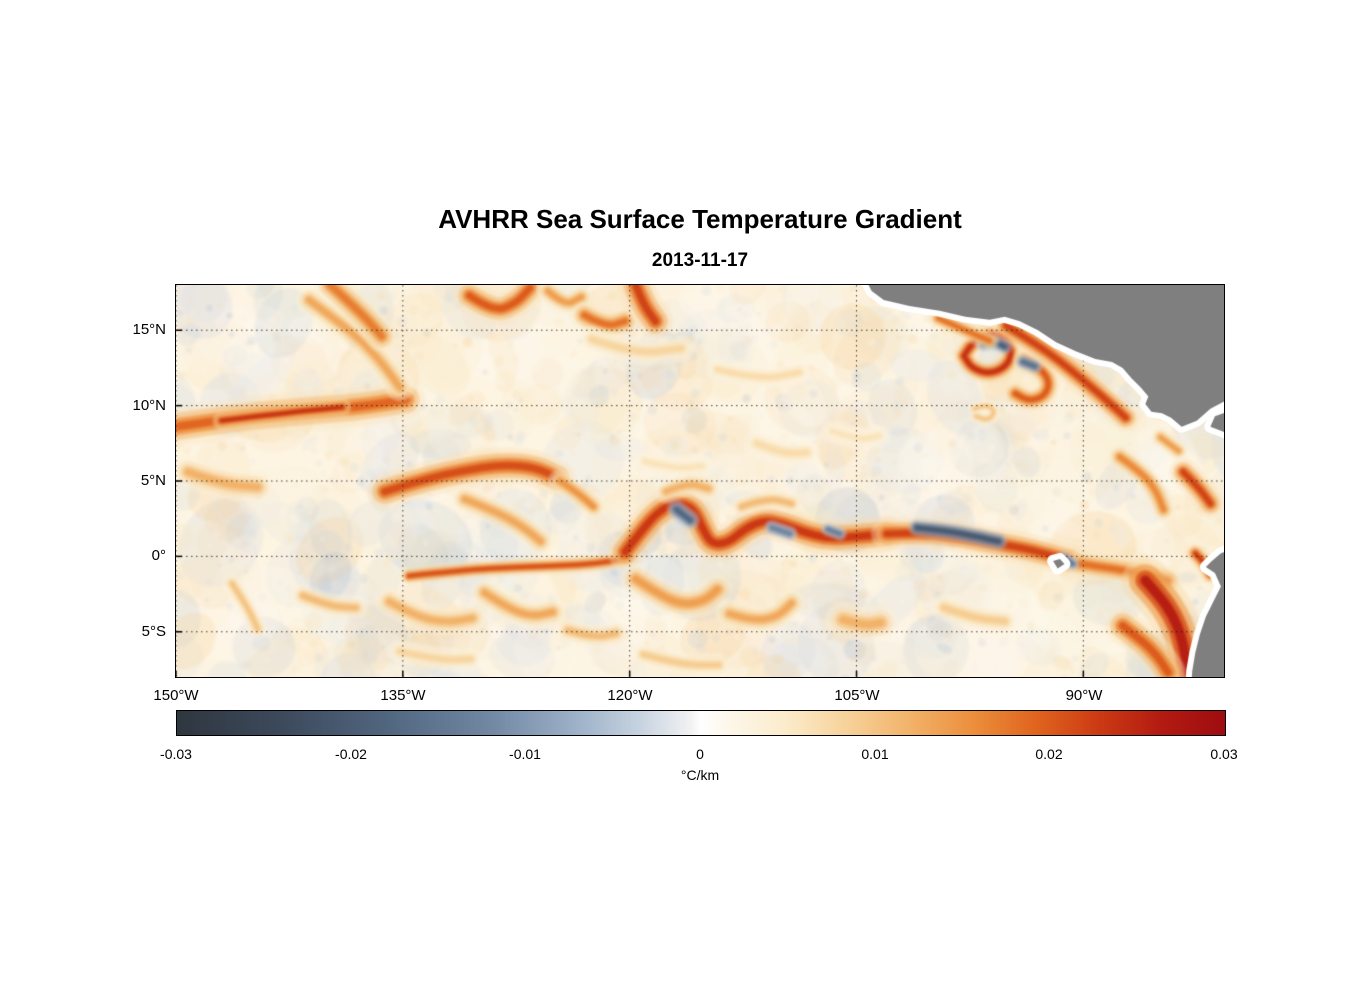 This screenshot has height=1000, width=1356. I want to click on y-tick-0: 0°, so click(158, 555).